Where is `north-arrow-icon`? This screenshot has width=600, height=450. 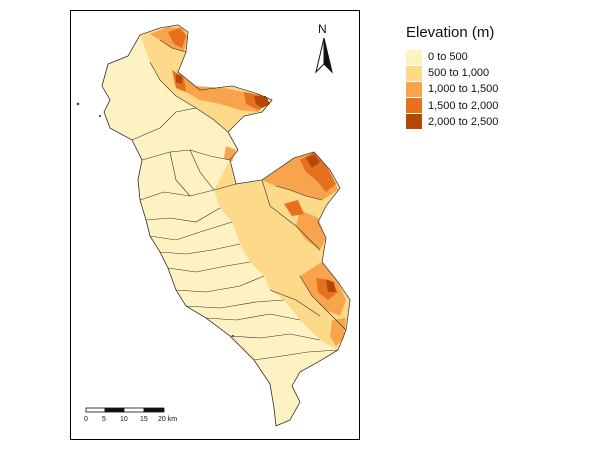
north-arrow-icon is located at coordinates (324, 55).